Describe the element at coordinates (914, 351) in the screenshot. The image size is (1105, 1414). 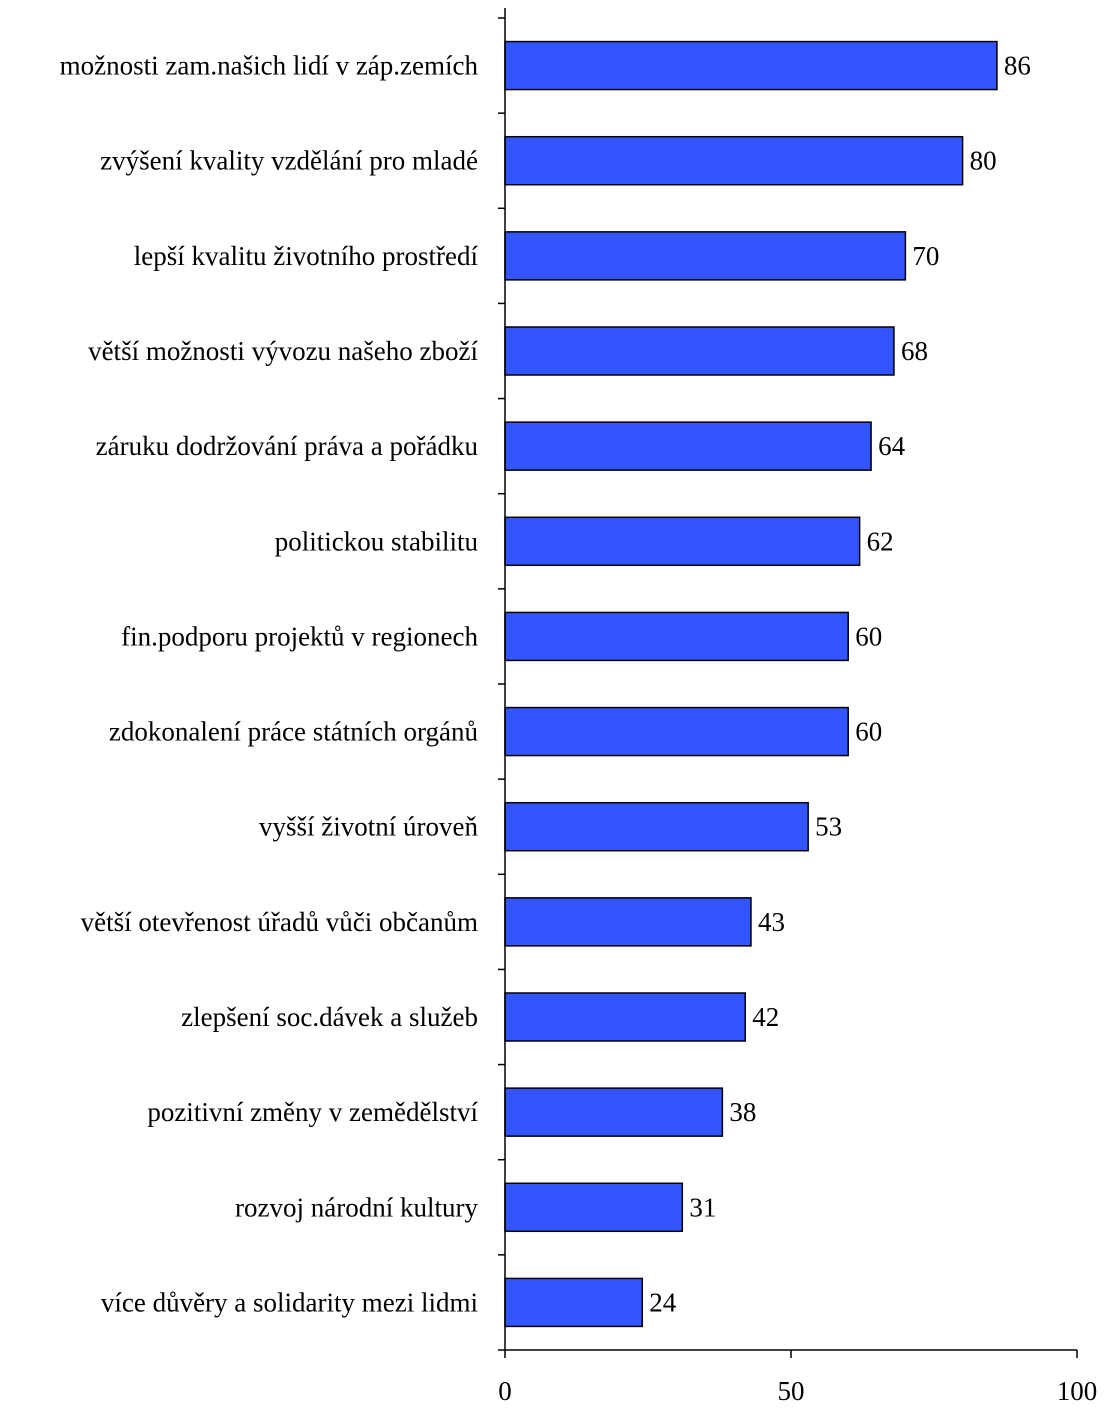
I see `data-label: 68` at that location.